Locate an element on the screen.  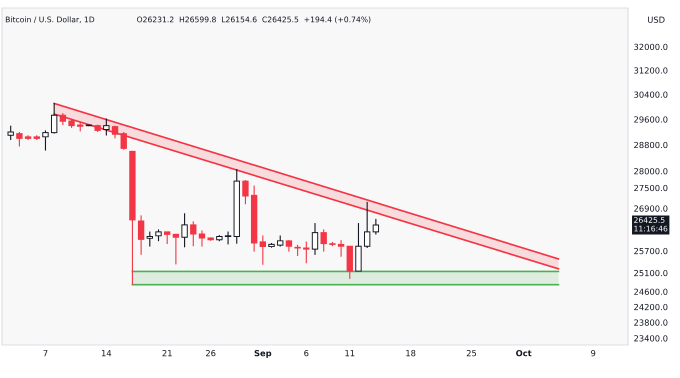
y-tick-label: 30400.0 is located at coordinates (651, 95).